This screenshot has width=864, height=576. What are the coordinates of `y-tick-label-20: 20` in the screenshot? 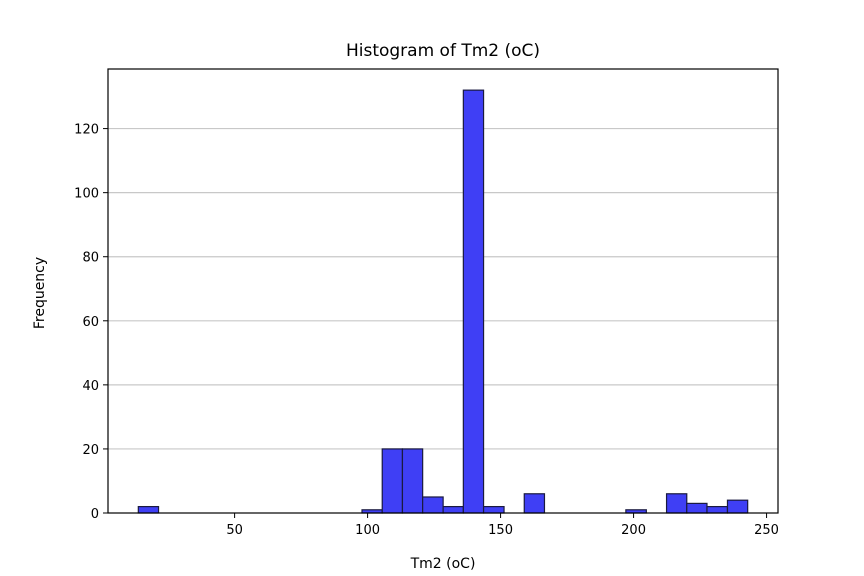 It's located at (90, 450).